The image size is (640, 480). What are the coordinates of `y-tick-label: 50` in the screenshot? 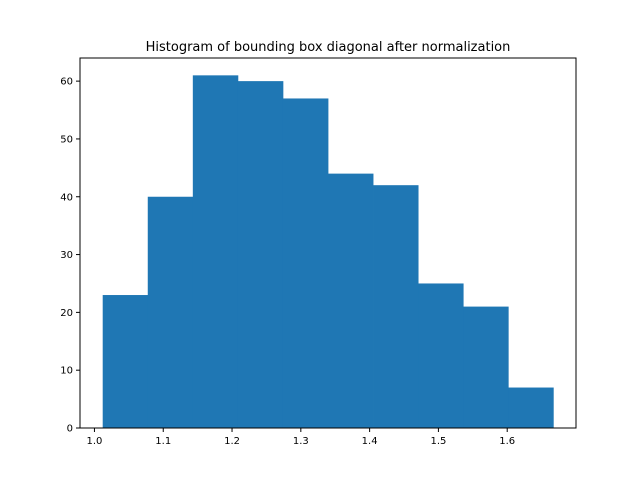 It's located at (66, 139).